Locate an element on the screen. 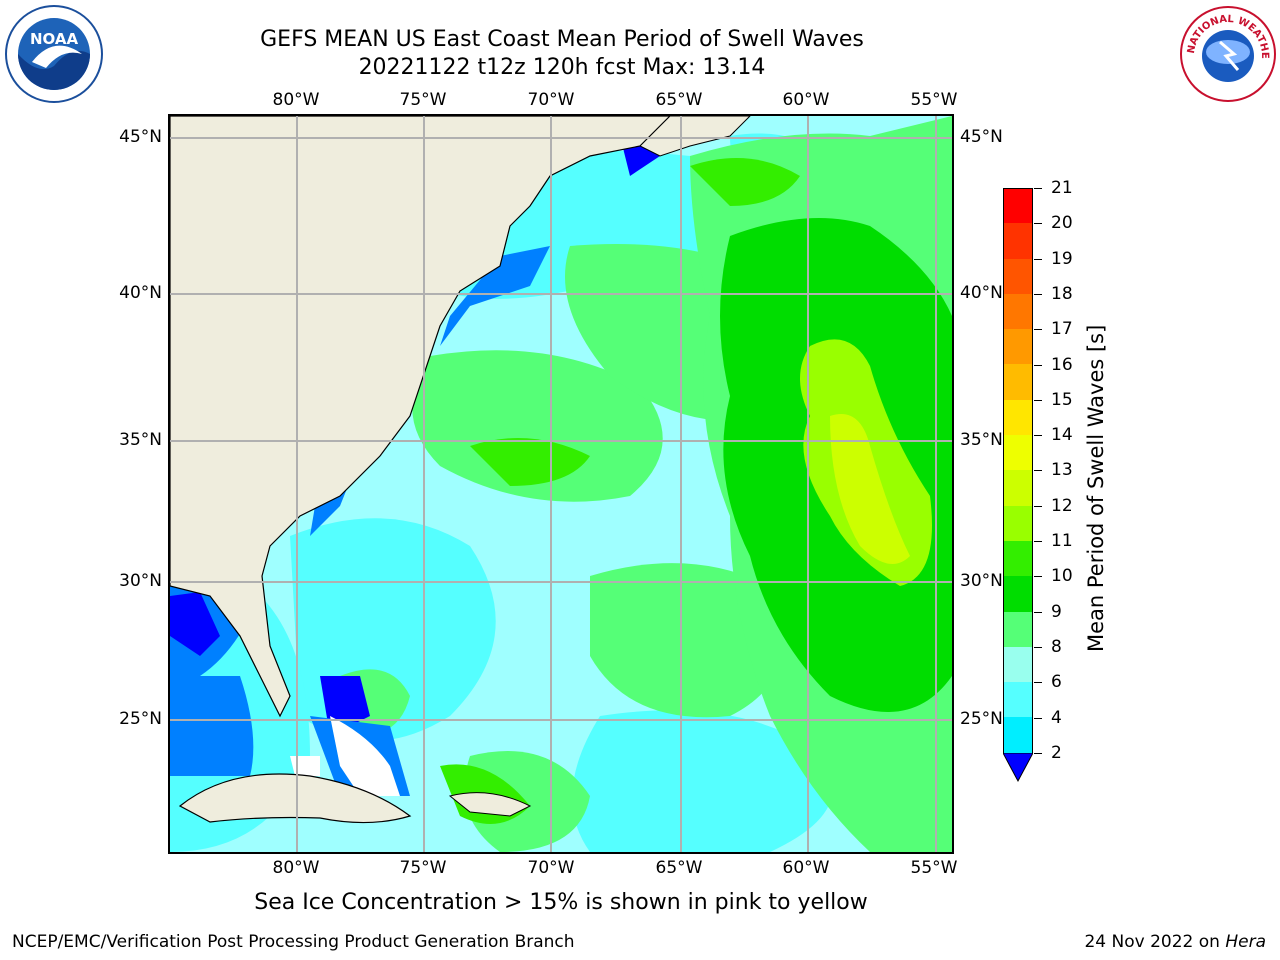 Image resolution: width=1280 pixels, height=960 pixels. lat-left-label: 30°N is located at coordinates (140, 581).